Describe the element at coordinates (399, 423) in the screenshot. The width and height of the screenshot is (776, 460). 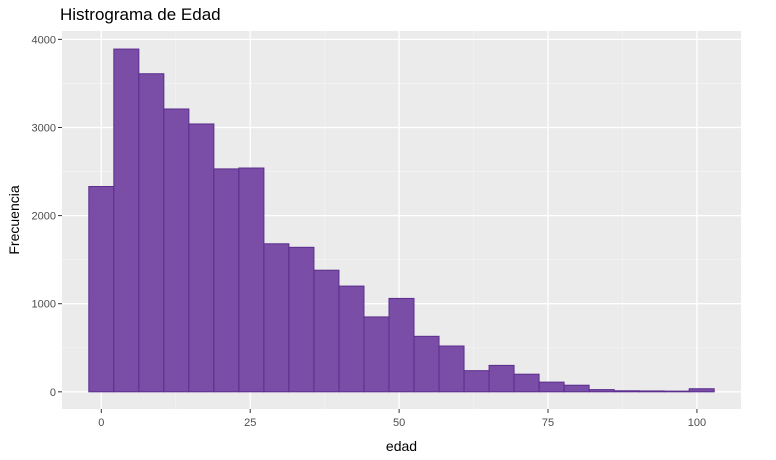
I see `x-tick-label: 50` at that location.